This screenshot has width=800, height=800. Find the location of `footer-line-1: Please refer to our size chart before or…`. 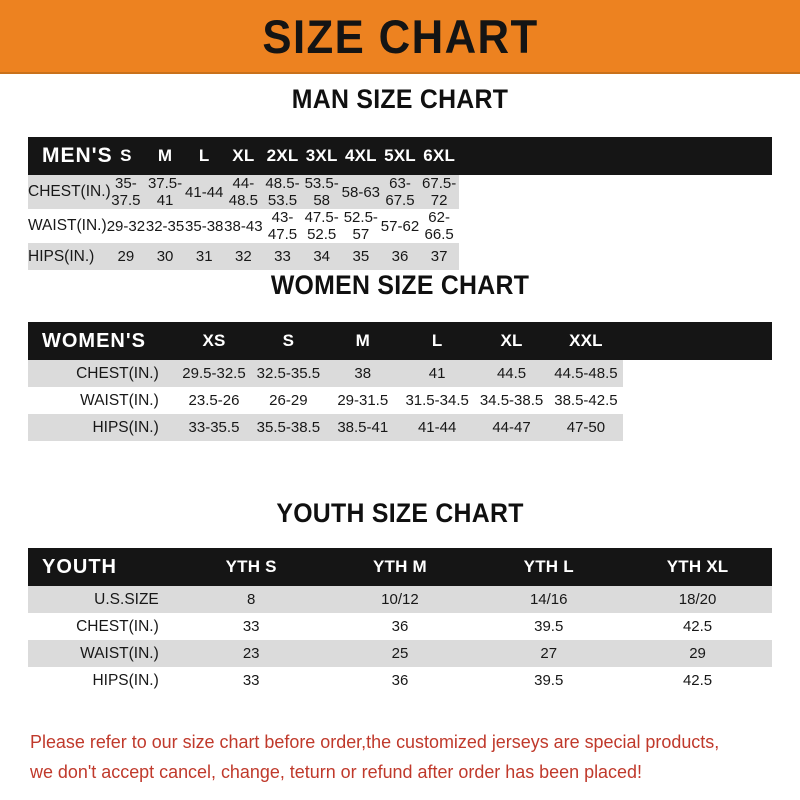

footer-line-1: Please refer to our size chart before or… is located at coordinates (375, 741).